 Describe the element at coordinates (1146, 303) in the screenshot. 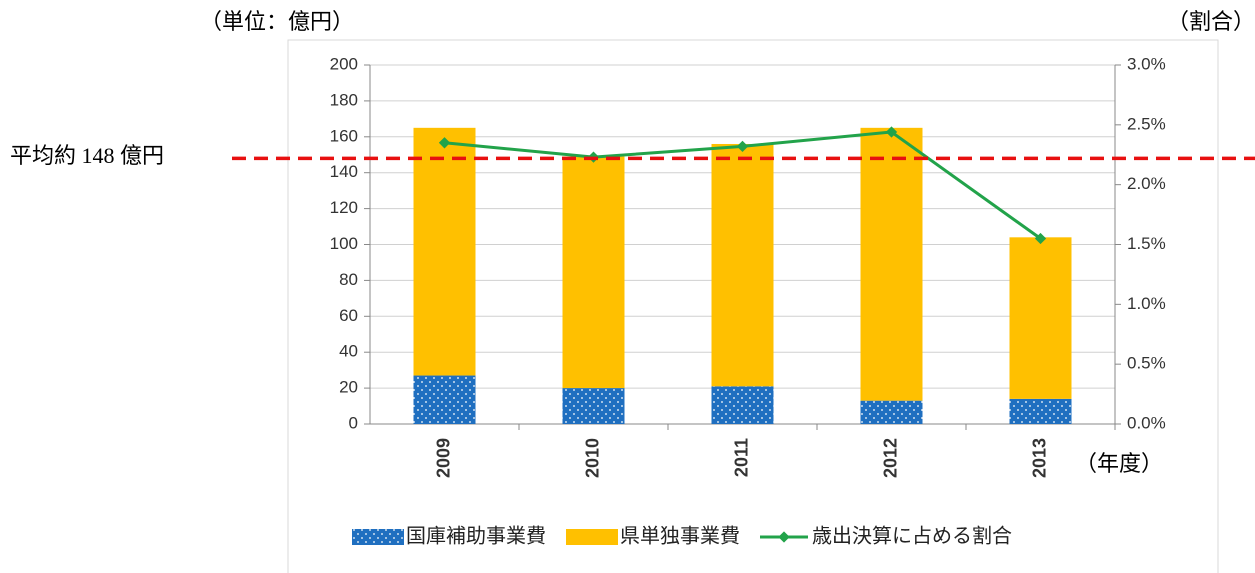

I see `y2-tick-label: 1.0%` at that location.